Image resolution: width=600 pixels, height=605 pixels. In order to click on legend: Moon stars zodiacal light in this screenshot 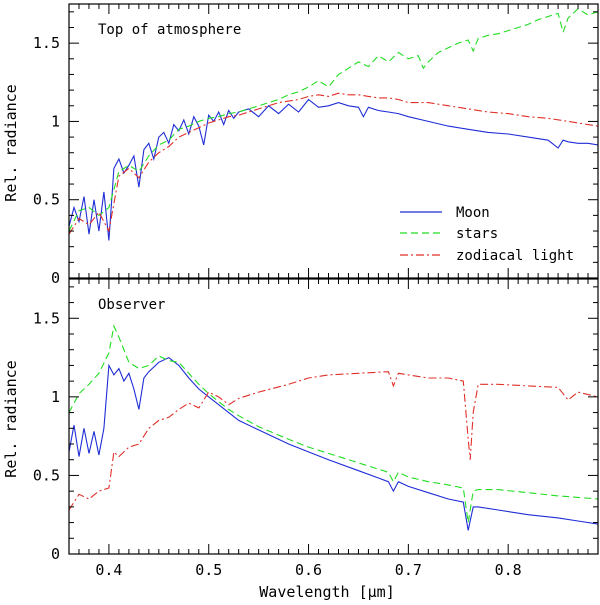, I will do `click(487, 234)`.